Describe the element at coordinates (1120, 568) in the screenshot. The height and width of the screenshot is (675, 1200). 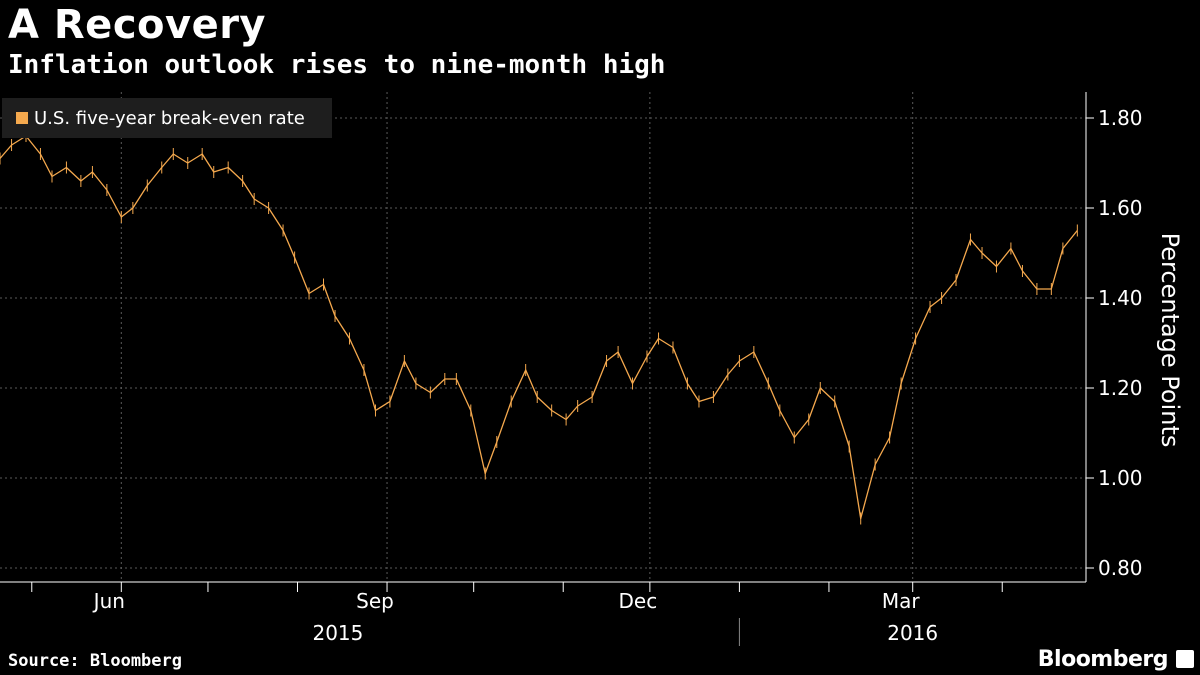
I see `y-tick-label: 0.80` at that location.